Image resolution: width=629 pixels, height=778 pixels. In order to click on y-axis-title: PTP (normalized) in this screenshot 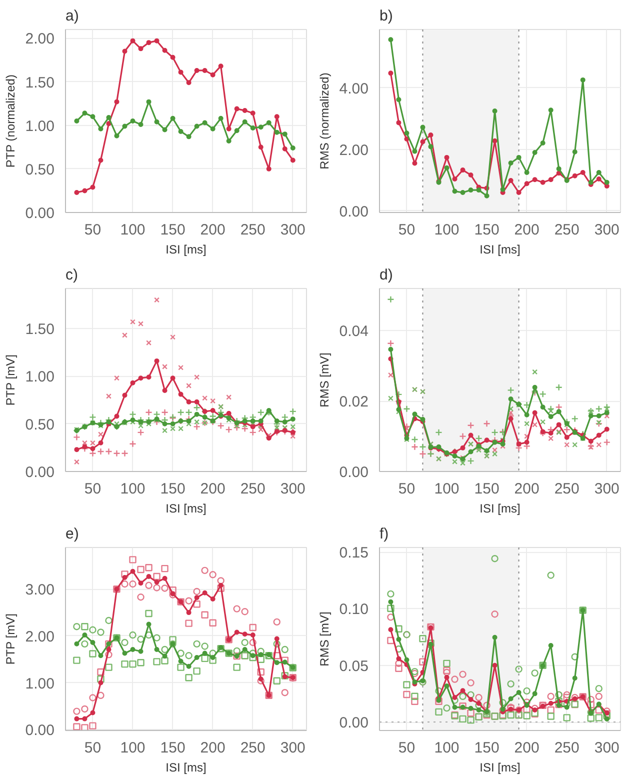, I will do `click(10, 121)`.